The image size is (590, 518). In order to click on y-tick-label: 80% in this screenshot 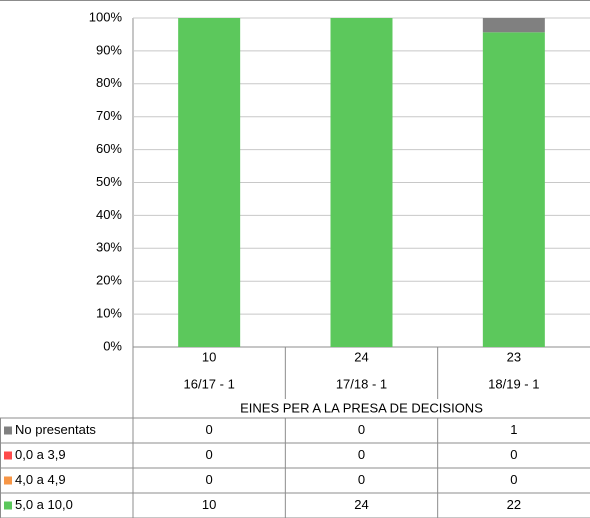, I will do `click(109, 82)`.